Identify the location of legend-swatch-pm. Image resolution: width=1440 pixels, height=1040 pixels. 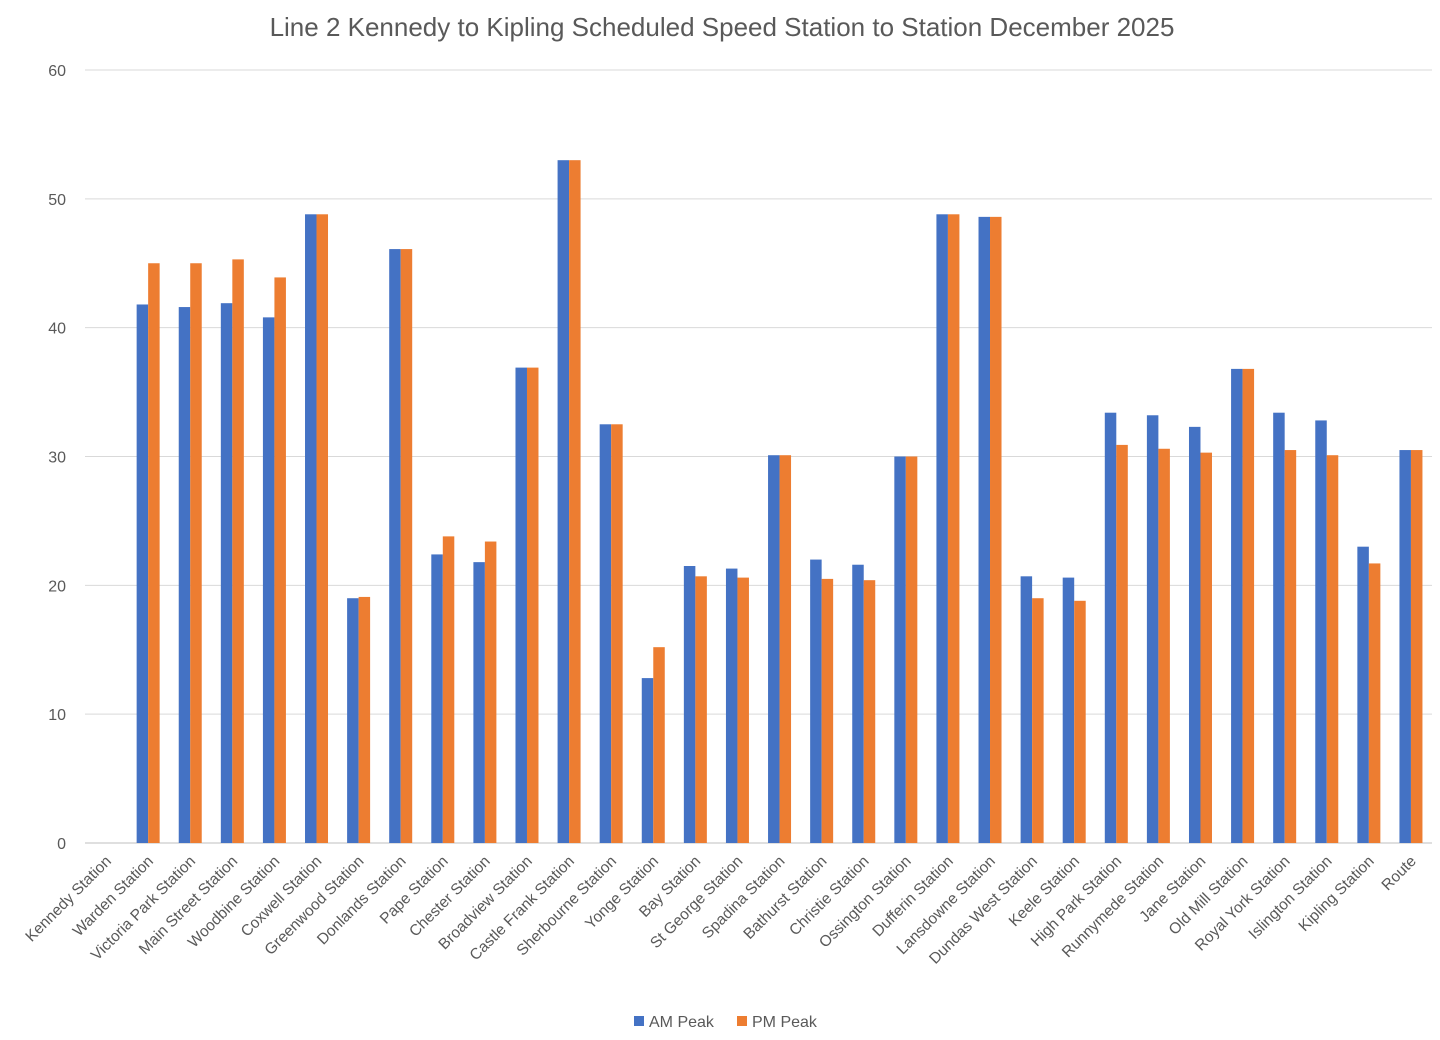
(742, 1021).